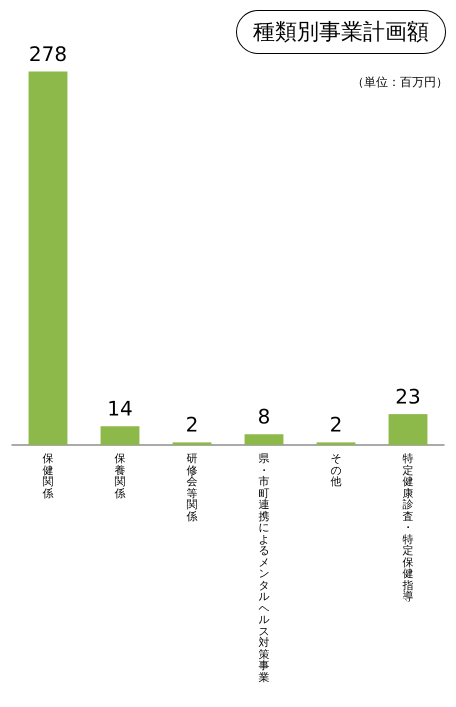 This screenshot has width=456, height=707. What do you see at coordinates (48, 476) in the screenshot?
I see `x-tick-label: 保健関係` at bounding box center [48, 476].